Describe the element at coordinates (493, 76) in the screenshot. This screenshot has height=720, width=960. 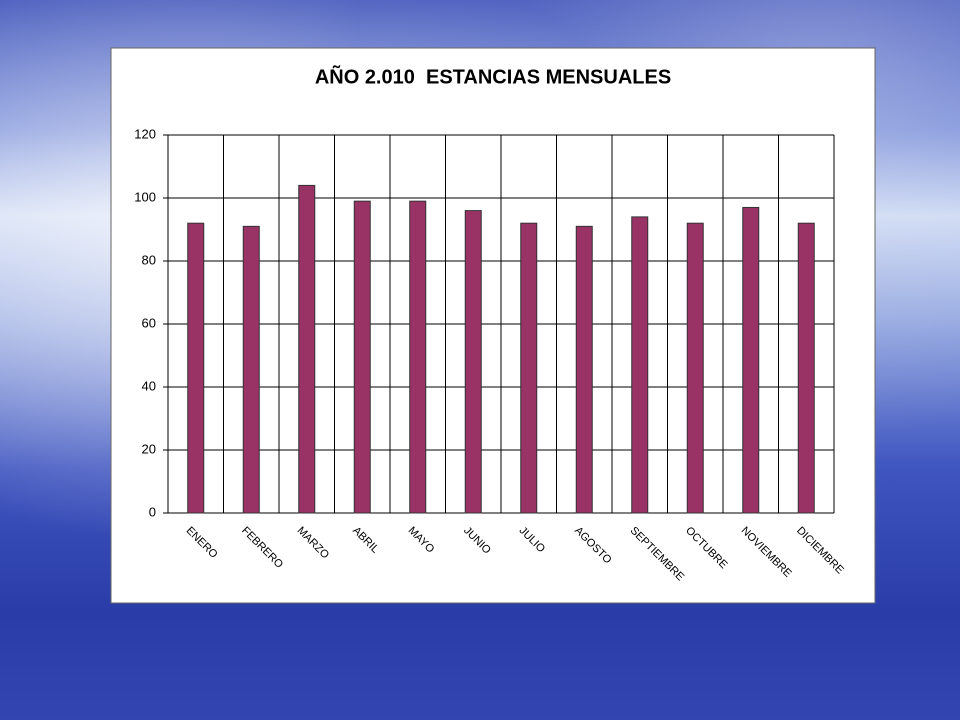
I see `chart-title: AÑO 2.010 ESTANCIAS MENSUALES` at that location.